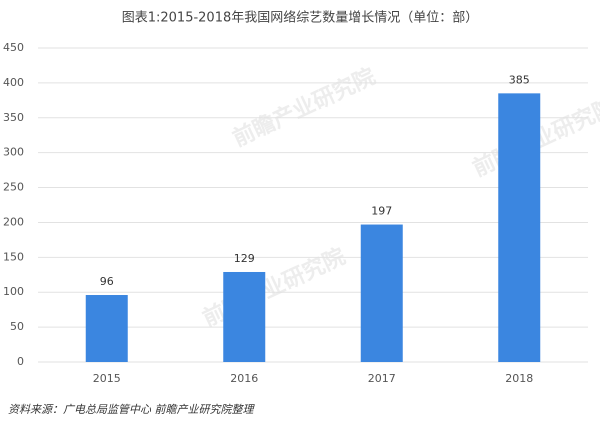  What do you see at coordinates (519, 378) in the screenshot?
I see `x-tick-label: 2018` at bounding box center [519, 378].